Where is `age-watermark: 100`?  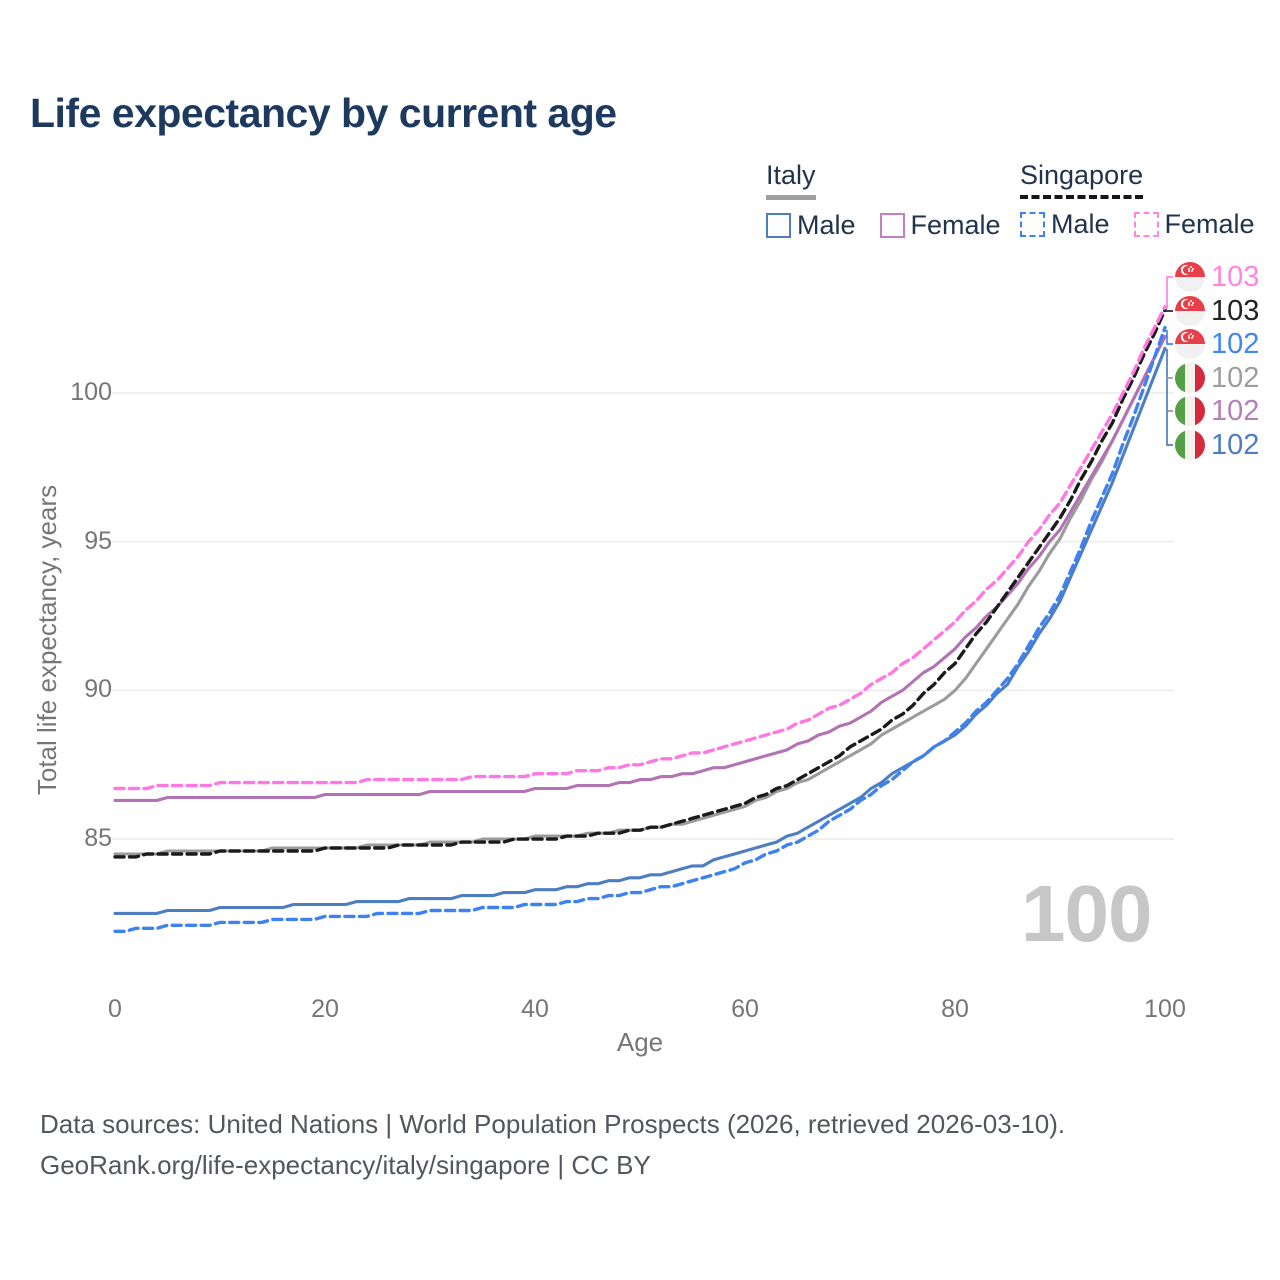 age-watermark: 100 is located at coordinates (1086, 913).